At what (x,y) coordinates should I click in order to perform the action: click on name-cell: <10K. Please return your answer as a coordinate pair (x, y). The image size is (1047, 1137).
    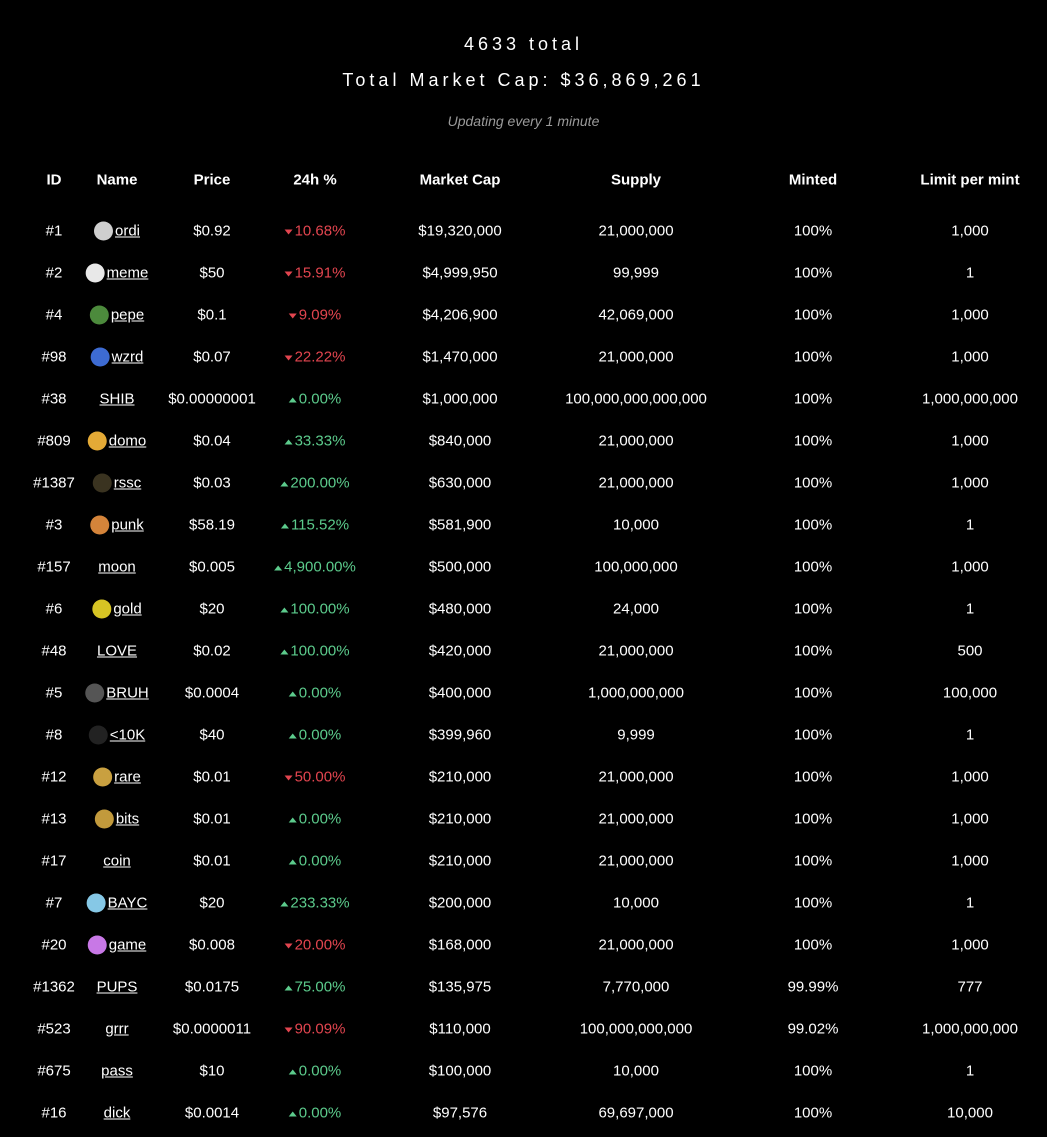
    Looking at the image, I should click on (117, 735).